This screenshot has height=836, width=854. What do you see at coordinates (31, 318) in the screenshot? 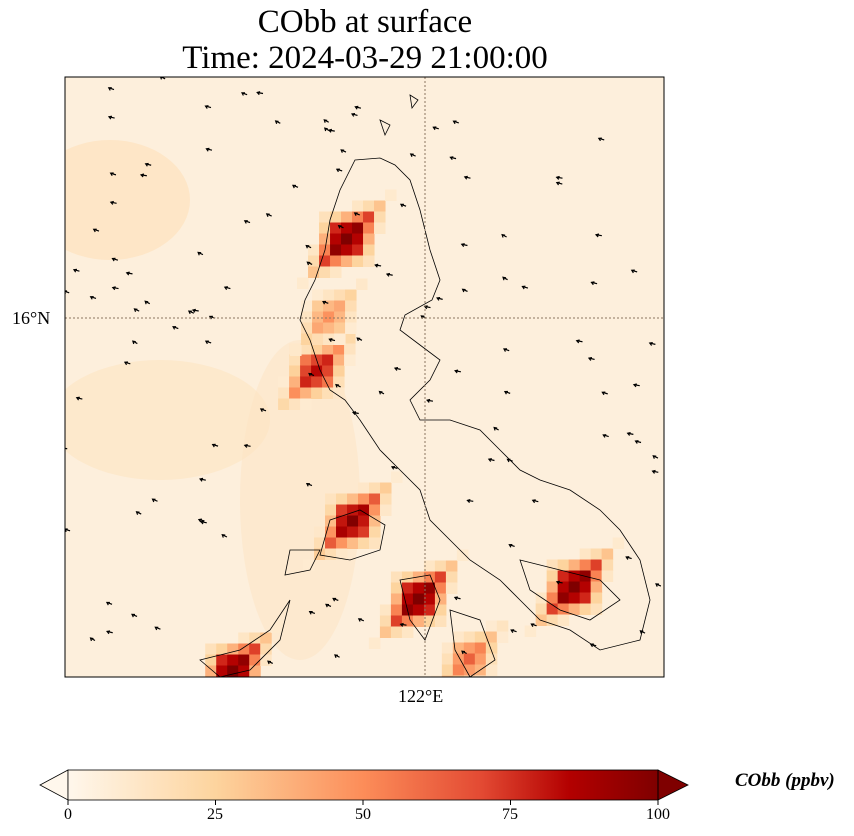
I see `lat-tick-label: 16°N` at bounding box center [31, 318].